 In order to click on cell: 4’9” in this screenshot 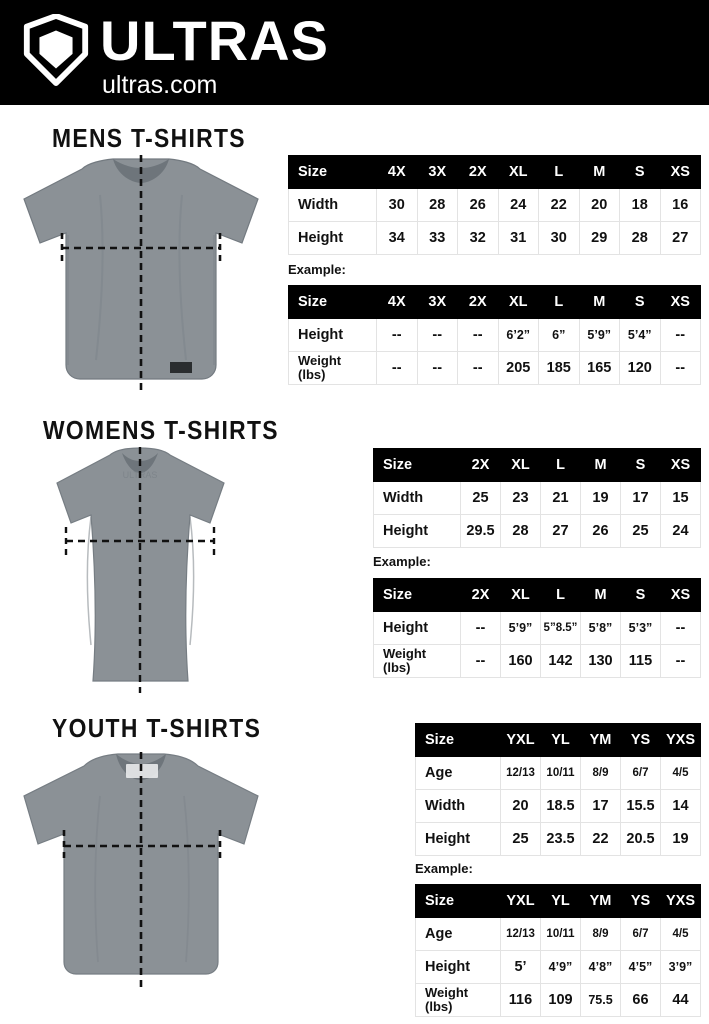, I will do `click(560, 967)`.